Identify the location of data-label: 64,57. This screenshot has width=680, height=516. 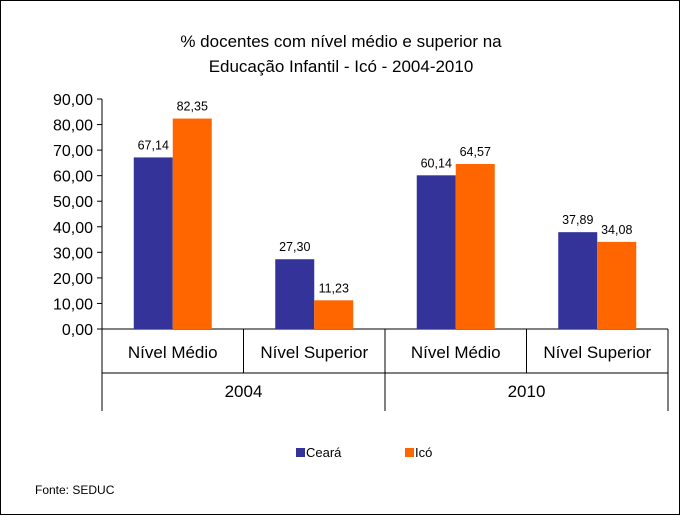
(475, 152).